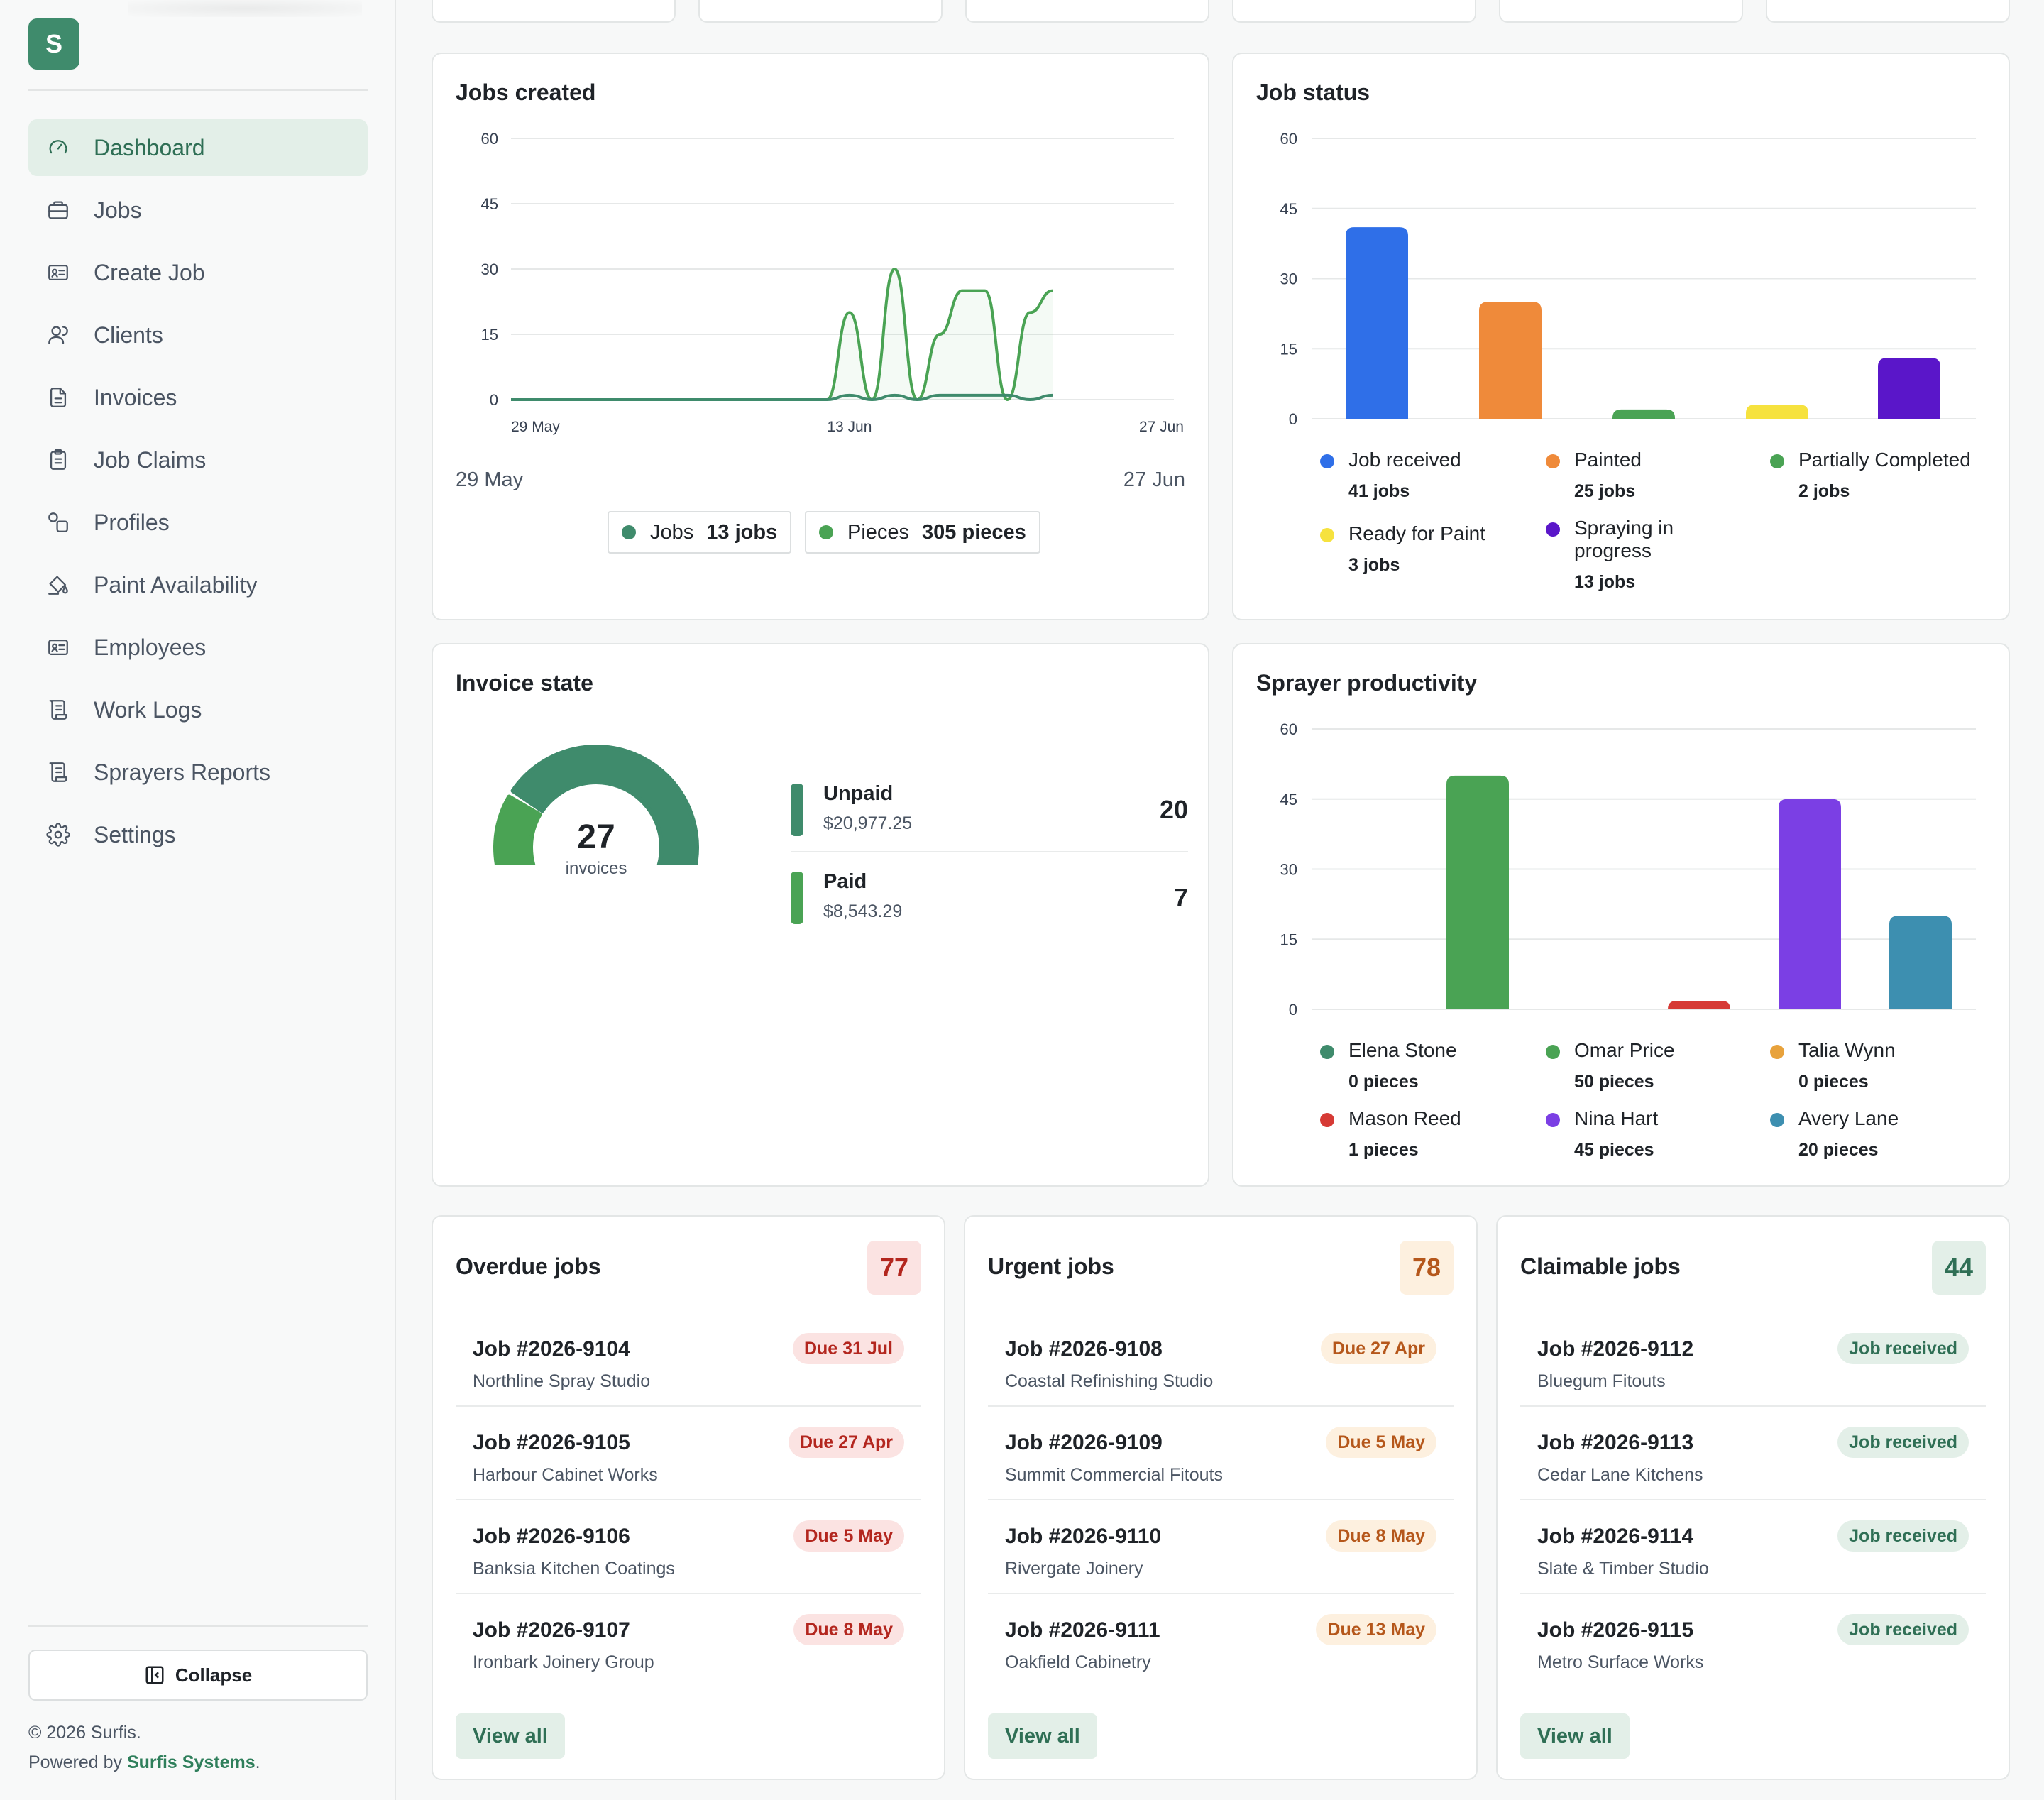  Describe the element at coordinates (1659, 1065) in the screenshot. I see `legend-item: Omar Price 50 pieces` at that location.